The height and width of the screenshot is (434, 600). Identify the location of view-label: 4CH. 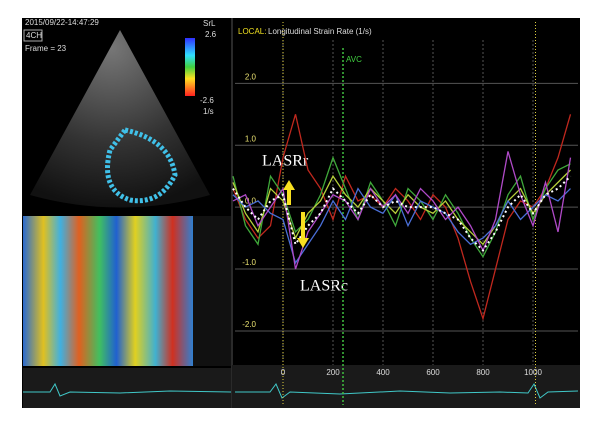
(34, 35).